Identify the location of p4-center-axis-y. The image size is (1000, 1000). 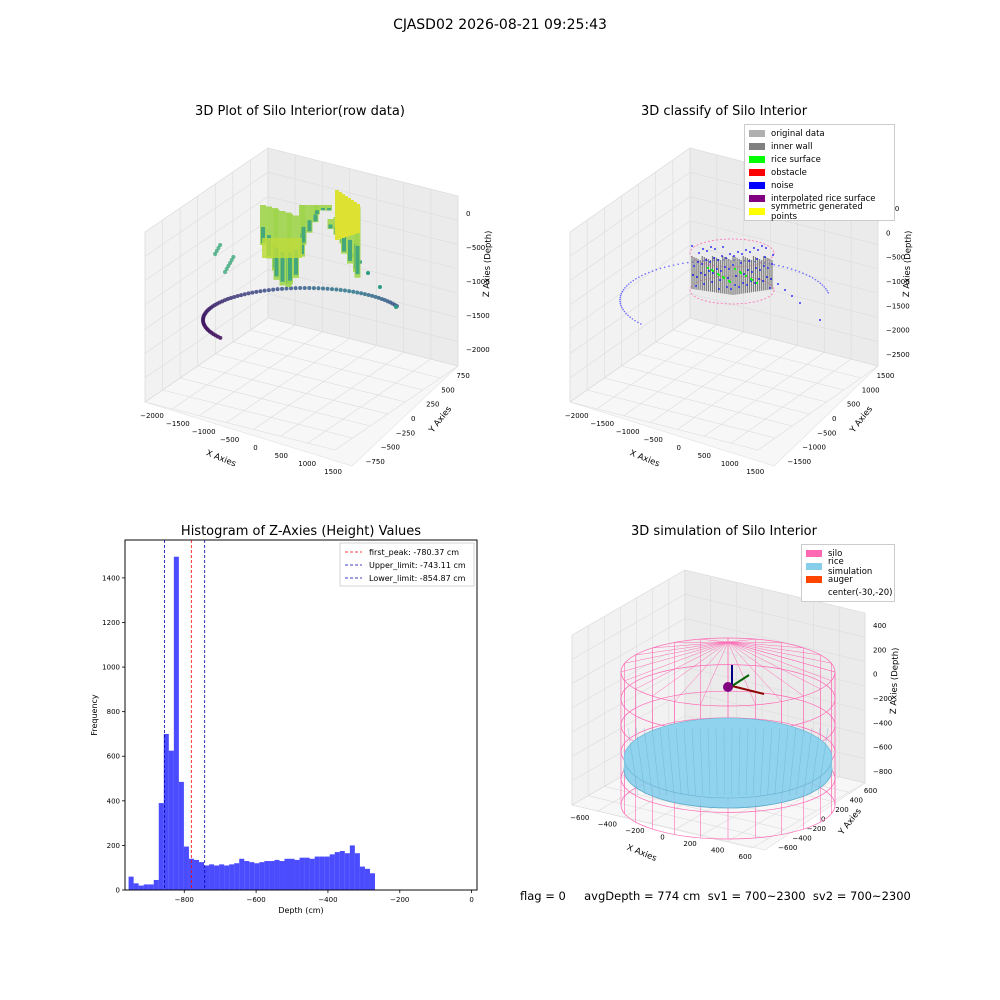
(740, 680).